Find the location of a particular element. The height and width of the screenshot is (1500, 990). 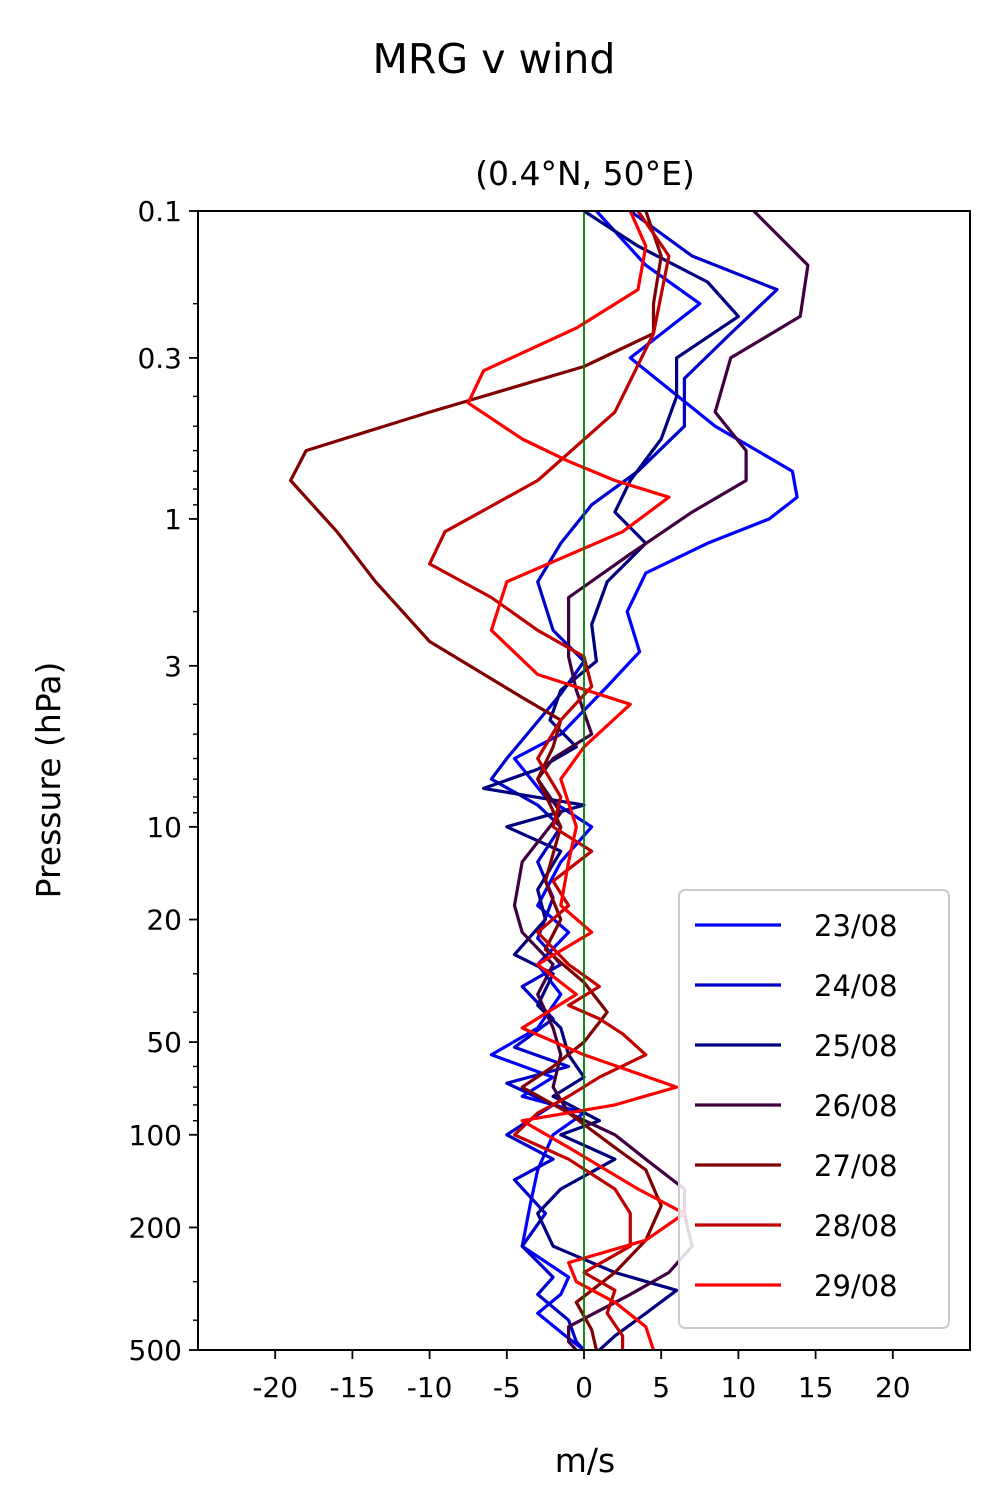

y-tick-label: 3 is located at coordinates (173, 666).